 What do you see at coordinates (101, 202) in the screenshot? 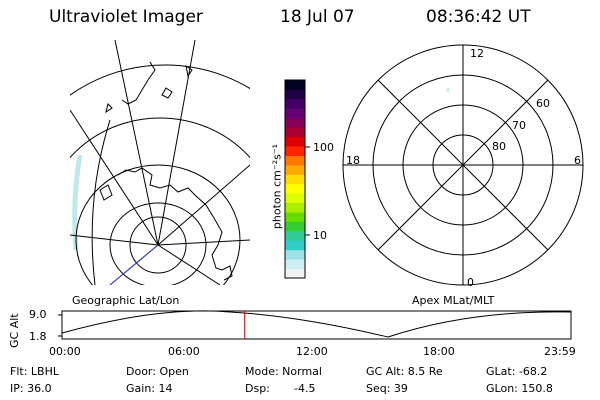
I see `projection-edge` at bounding box center [101, 202].